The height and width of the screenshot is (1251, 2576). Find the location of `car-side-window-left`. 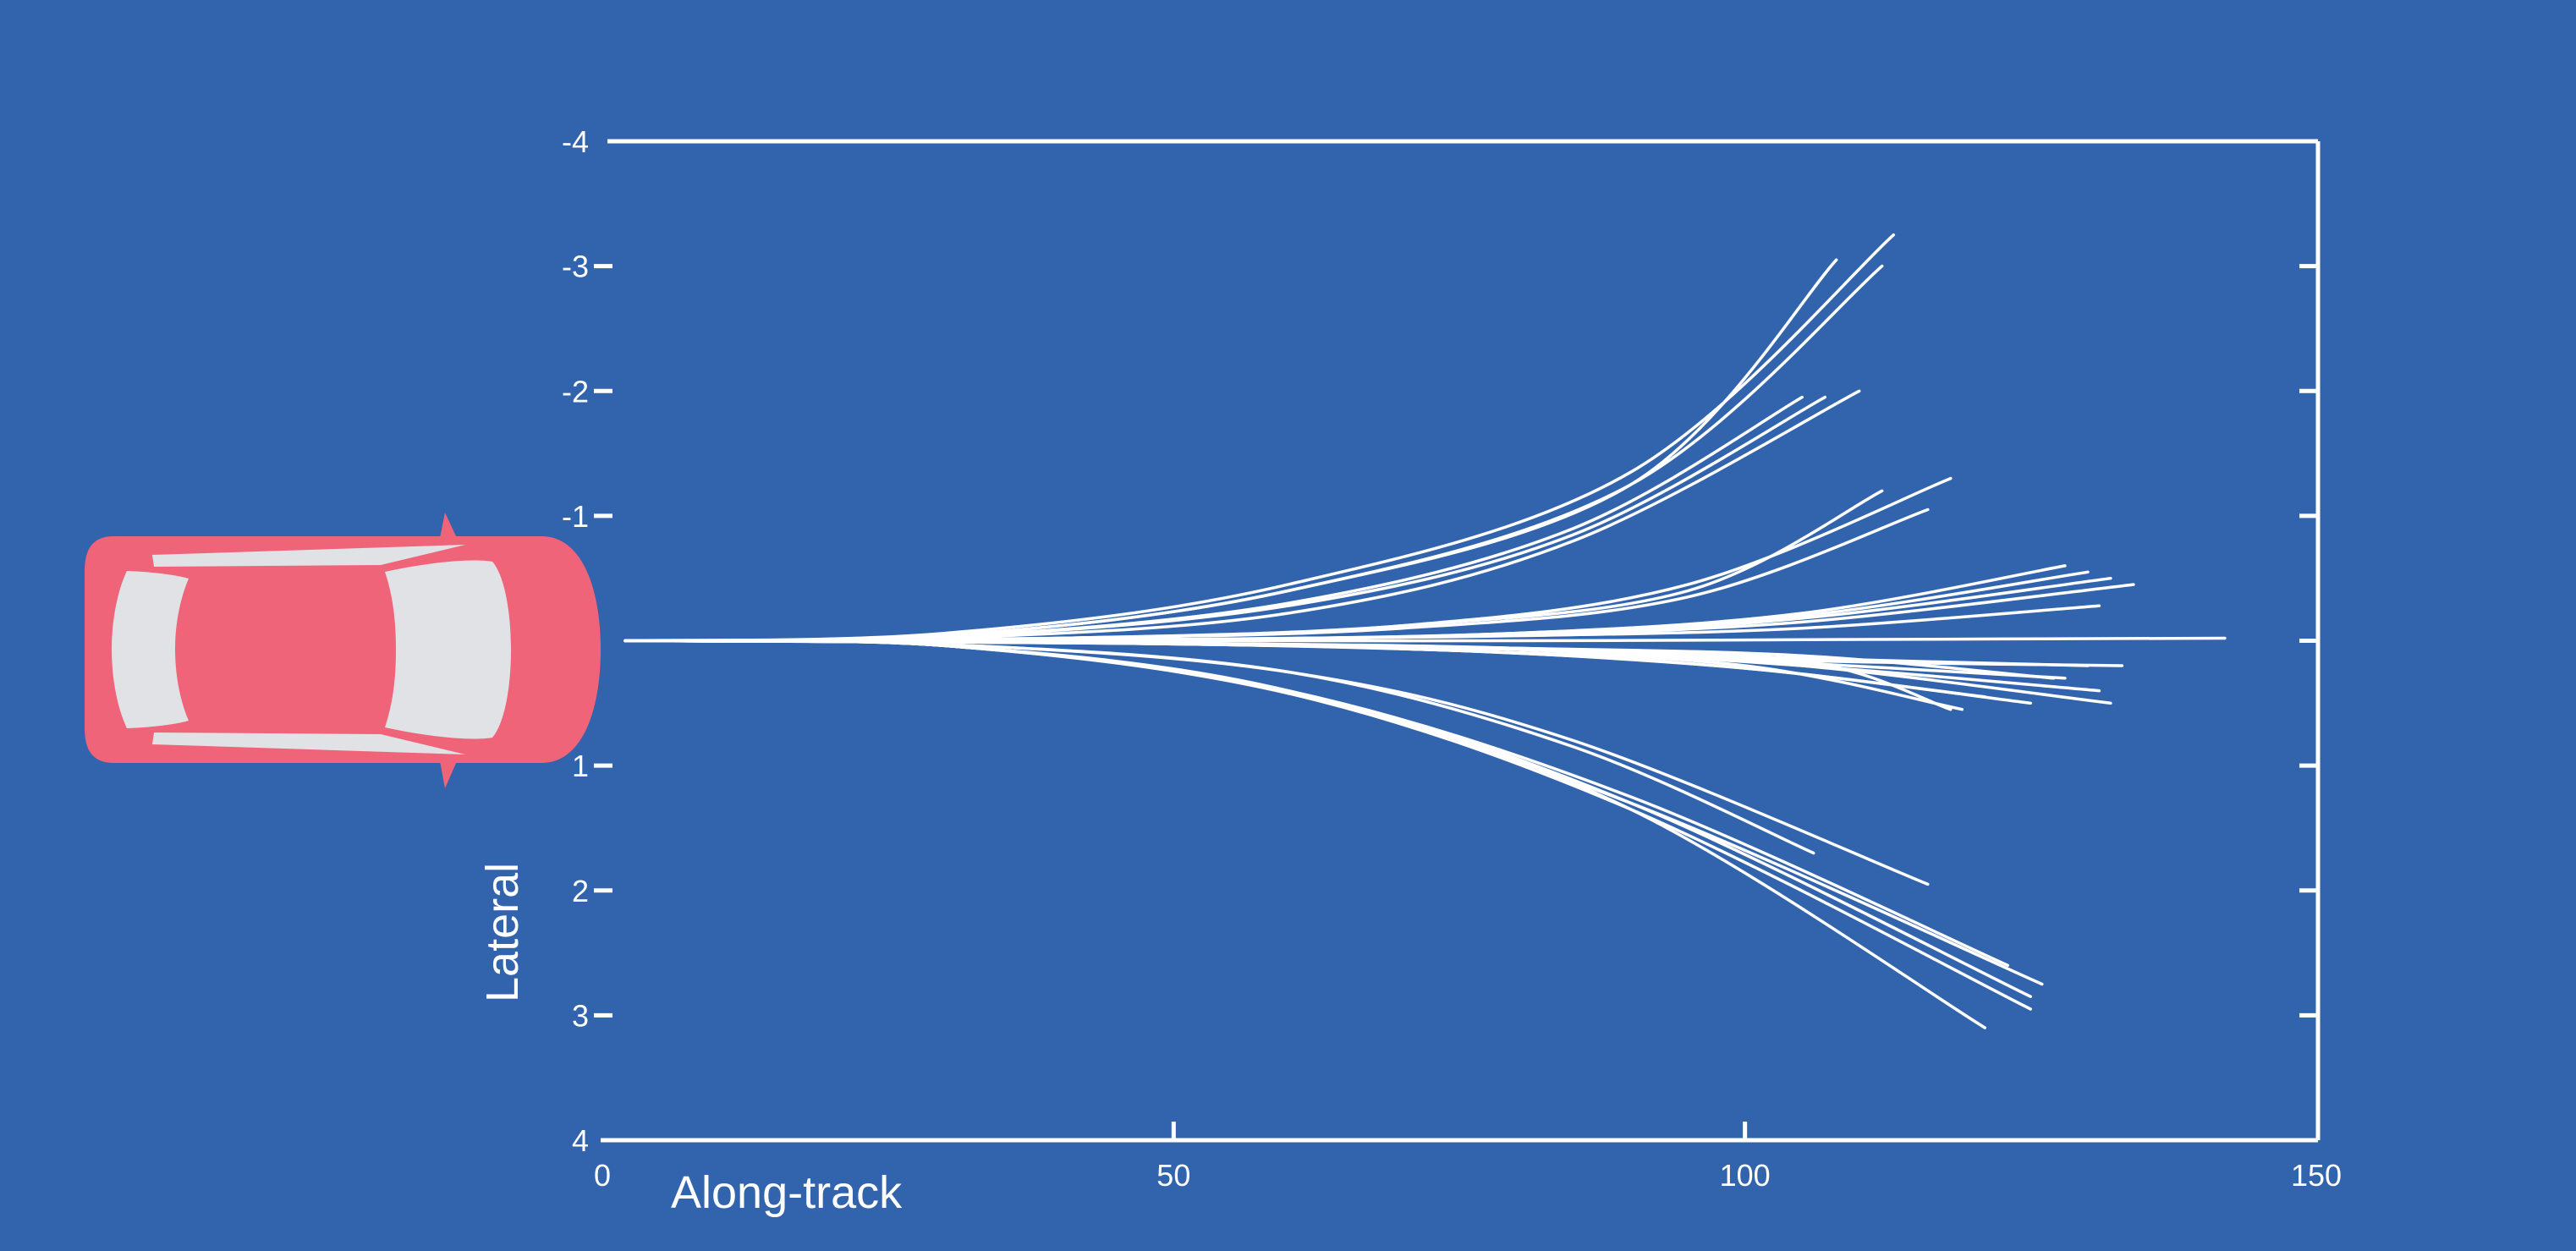

car-side-window-left is located at coordinates (309, 556).